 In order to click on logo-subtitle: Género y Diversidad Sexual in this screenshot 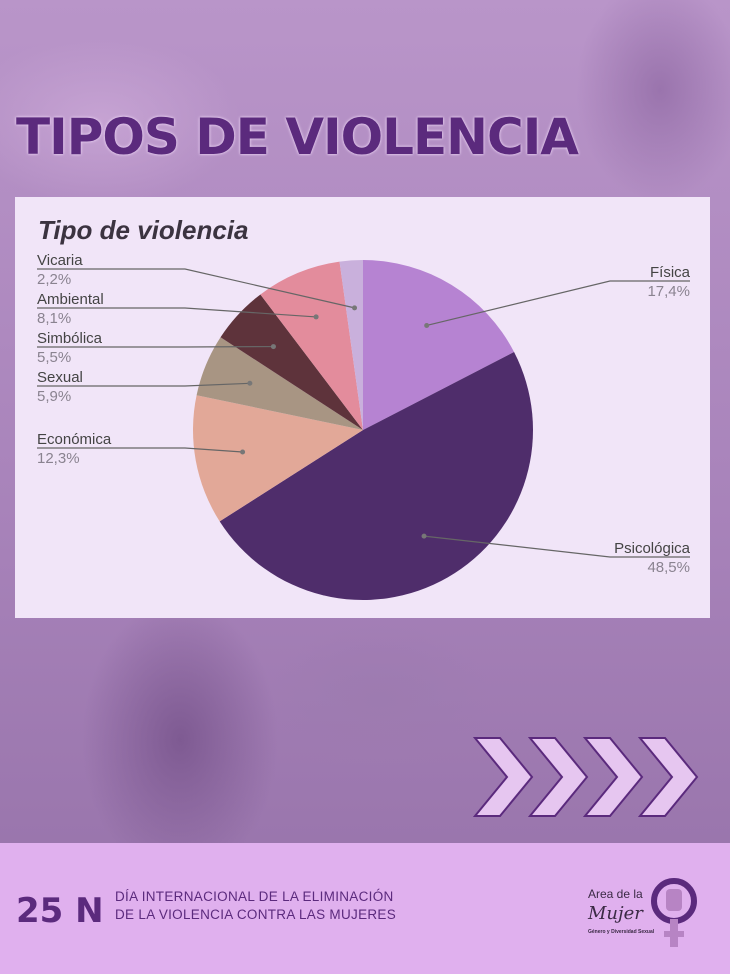, I will do `click(621, 932)`.